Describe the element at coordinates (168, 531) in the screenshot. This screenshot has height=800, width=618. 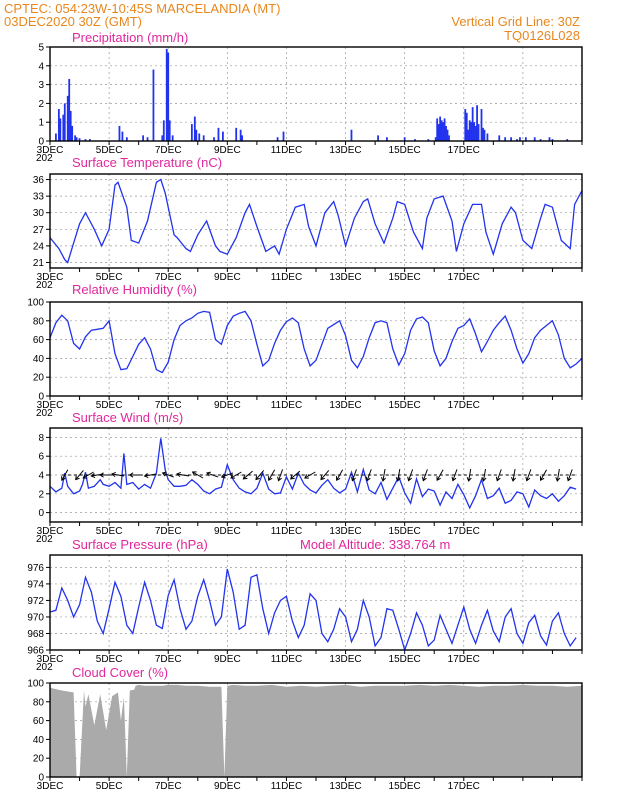
I see `wind-xtick-label: 7DEC` at that location.